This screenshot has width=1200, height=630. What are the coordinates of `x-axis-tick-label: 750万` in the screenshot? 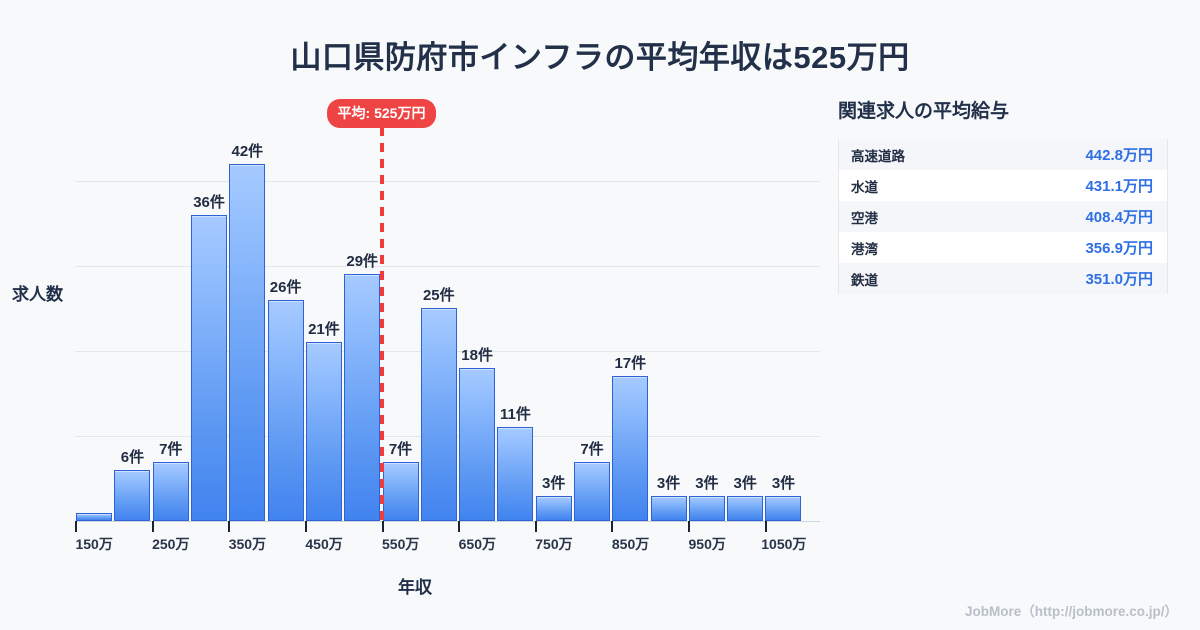 It's located at (554, 544).